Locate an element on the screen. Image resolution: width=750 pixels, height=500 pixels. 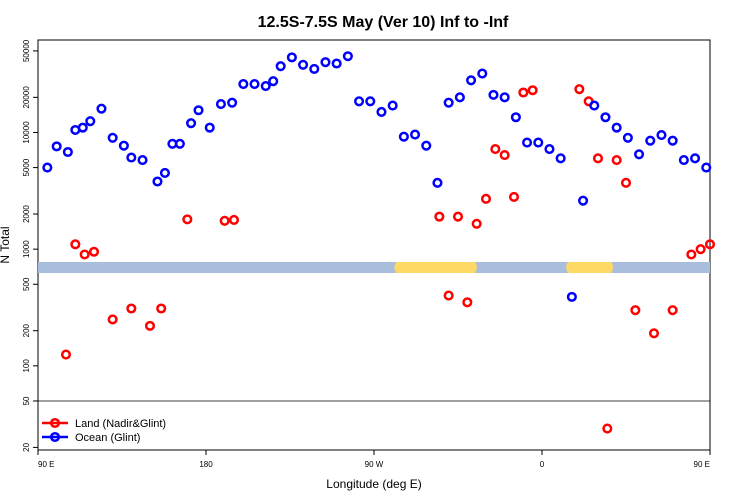
y-tick-label-5: 1000 is located at coordinates (26, 249).